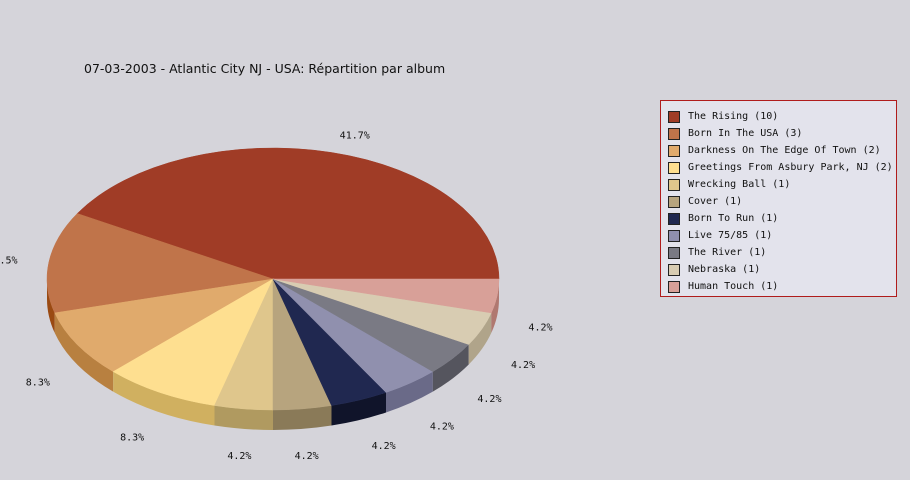  What do you see at coordinates (733, 116) in the screenshot?
I see `legend-label: The Rising (10)` at bounding box center [733, 116].